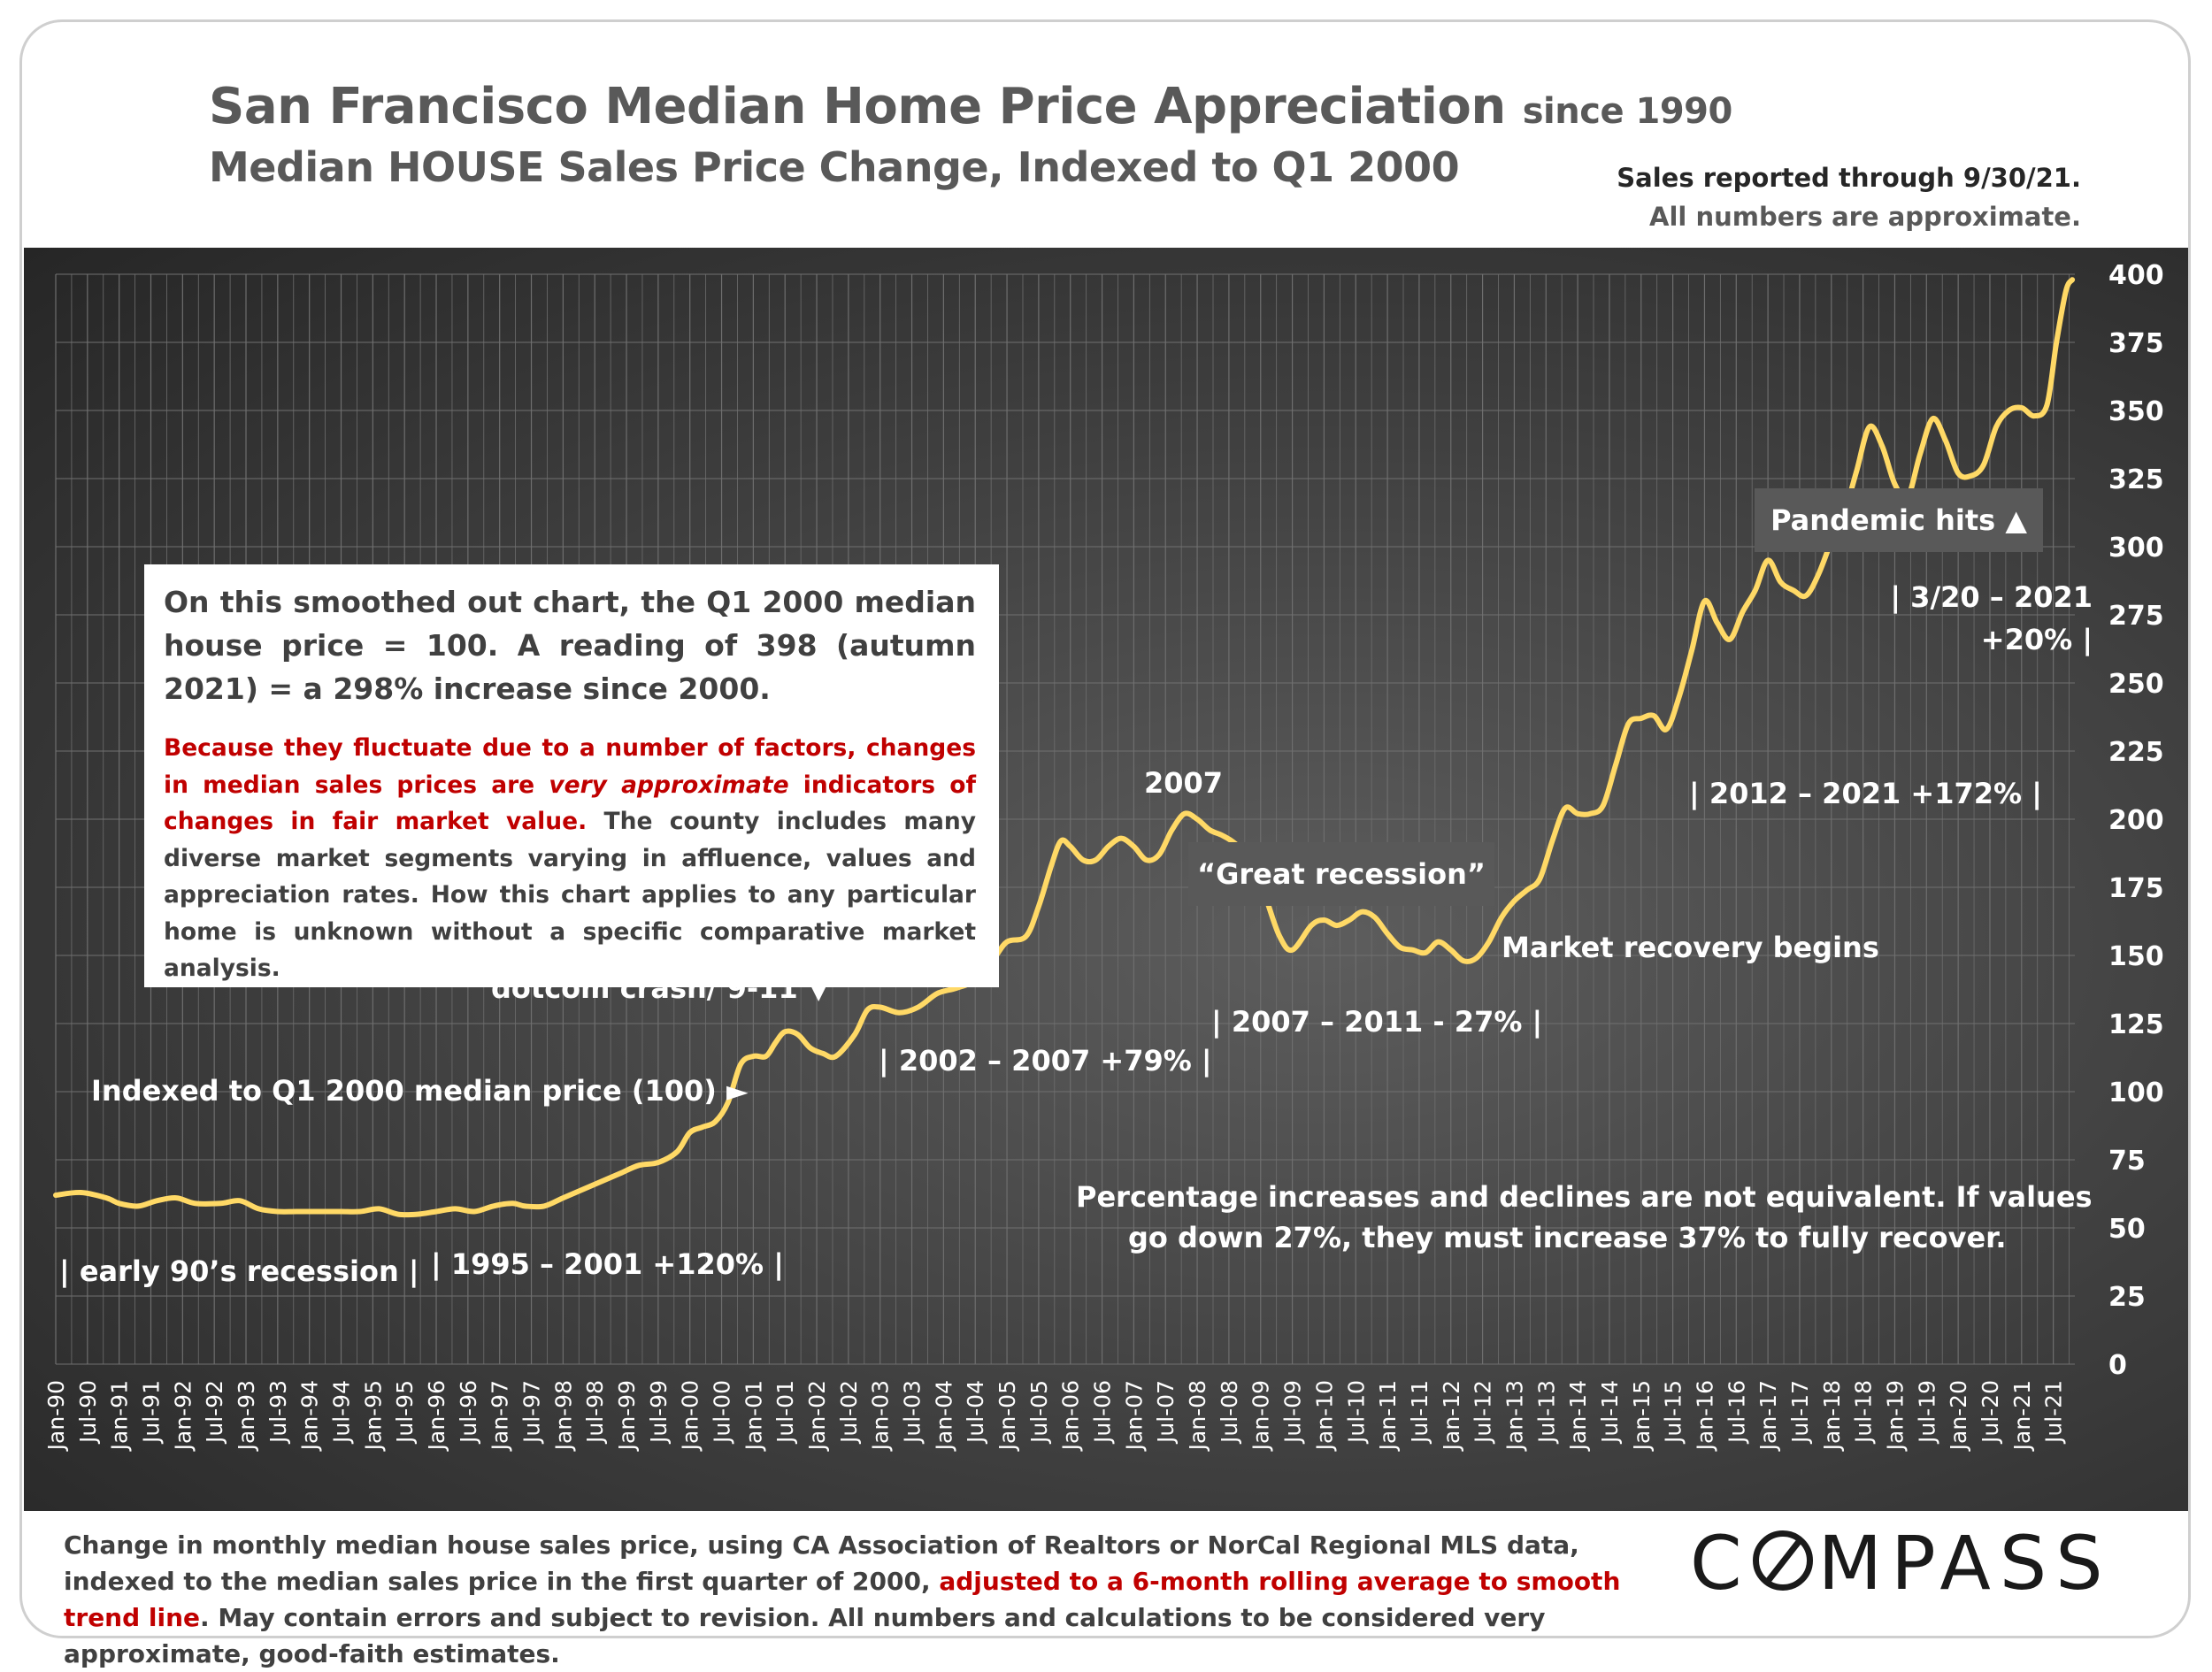  Describe the element at coordinates (215, 1412) in the screenshot. I see `x-tick-label: Jul-92` at that location.